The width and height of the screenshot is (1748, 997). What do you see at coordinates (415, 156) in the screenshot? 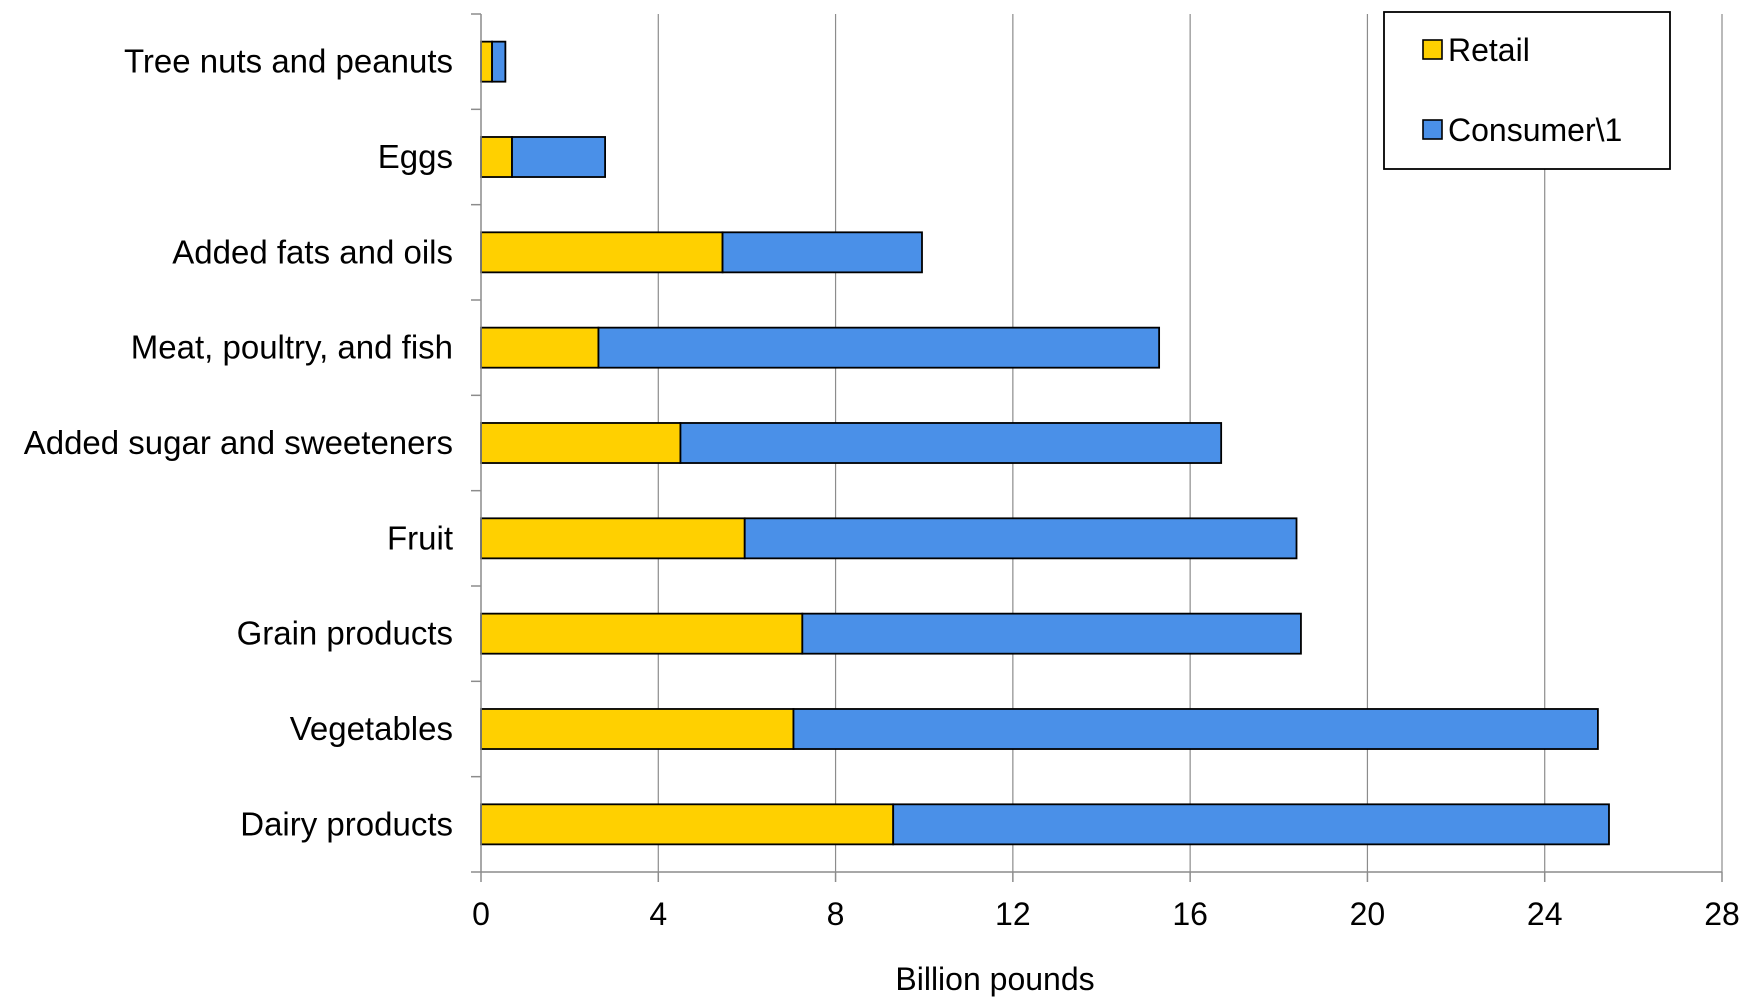
I see `category-label: Eggs` at bounding box center [415, 156].